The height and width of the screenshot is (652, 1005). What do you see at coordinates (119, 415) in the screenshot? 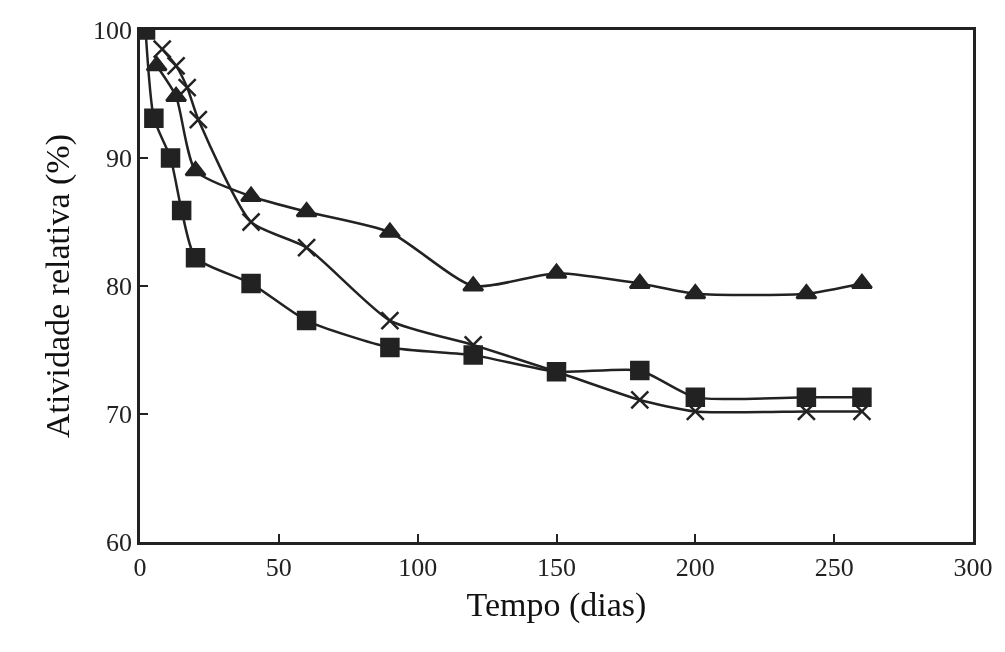
I see `y-tick-label: 70` at bounding box center [119, 415].